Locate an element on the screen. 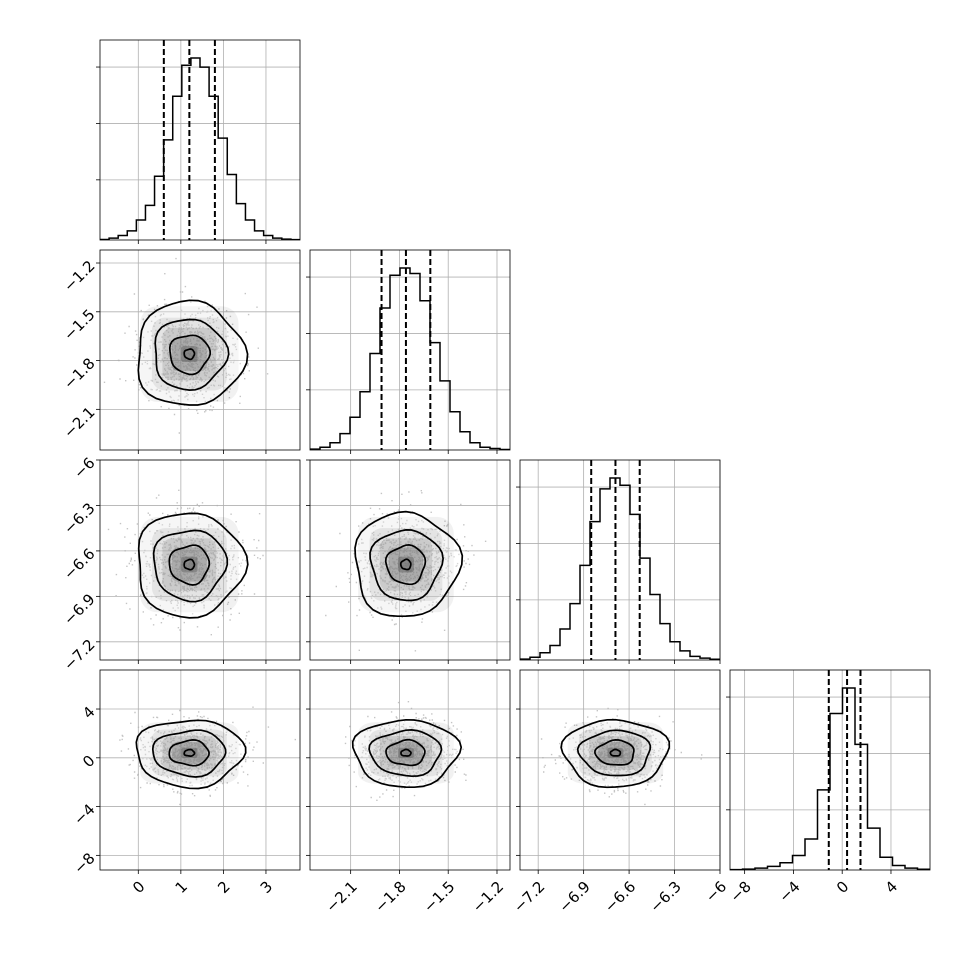 The height and width of the screenshot is (970, 970). panel-3-0: 0 1 2 3 −8 −4 0 4 is located at coordinates (185, 783).